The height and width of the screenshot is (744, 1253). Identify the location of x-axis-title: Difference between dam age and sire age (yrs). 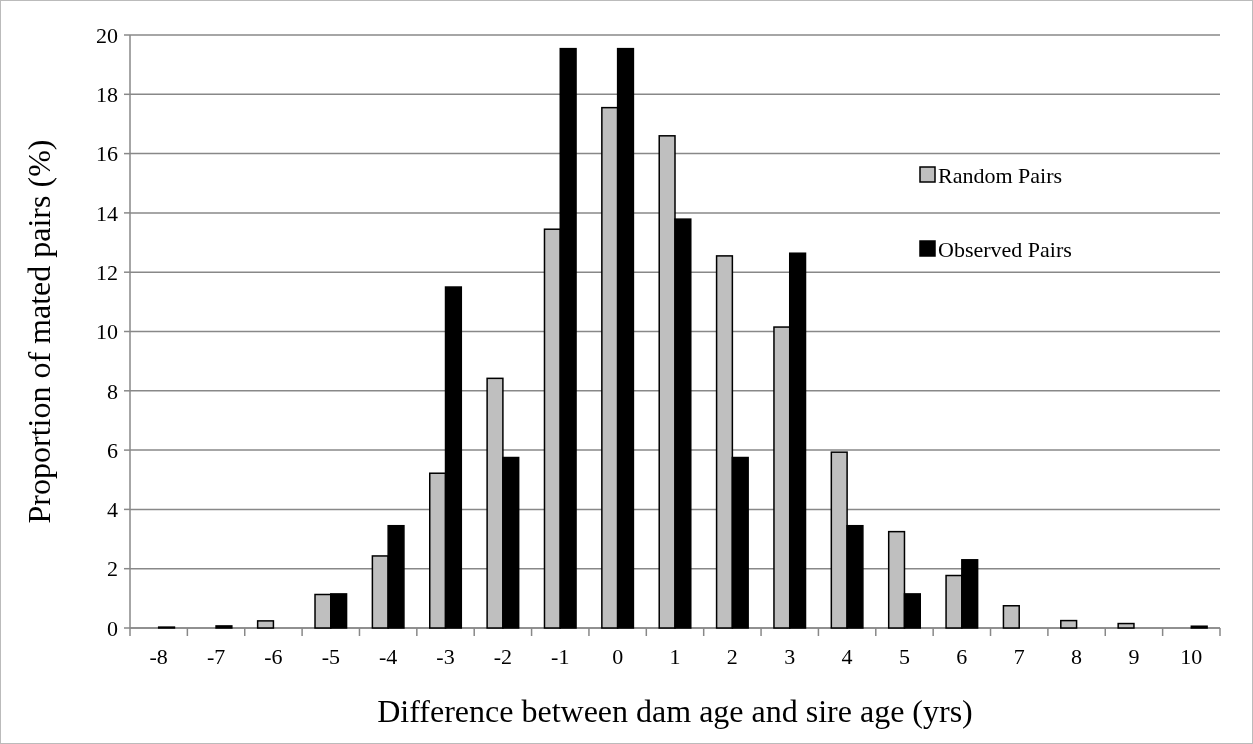
(675, 711).